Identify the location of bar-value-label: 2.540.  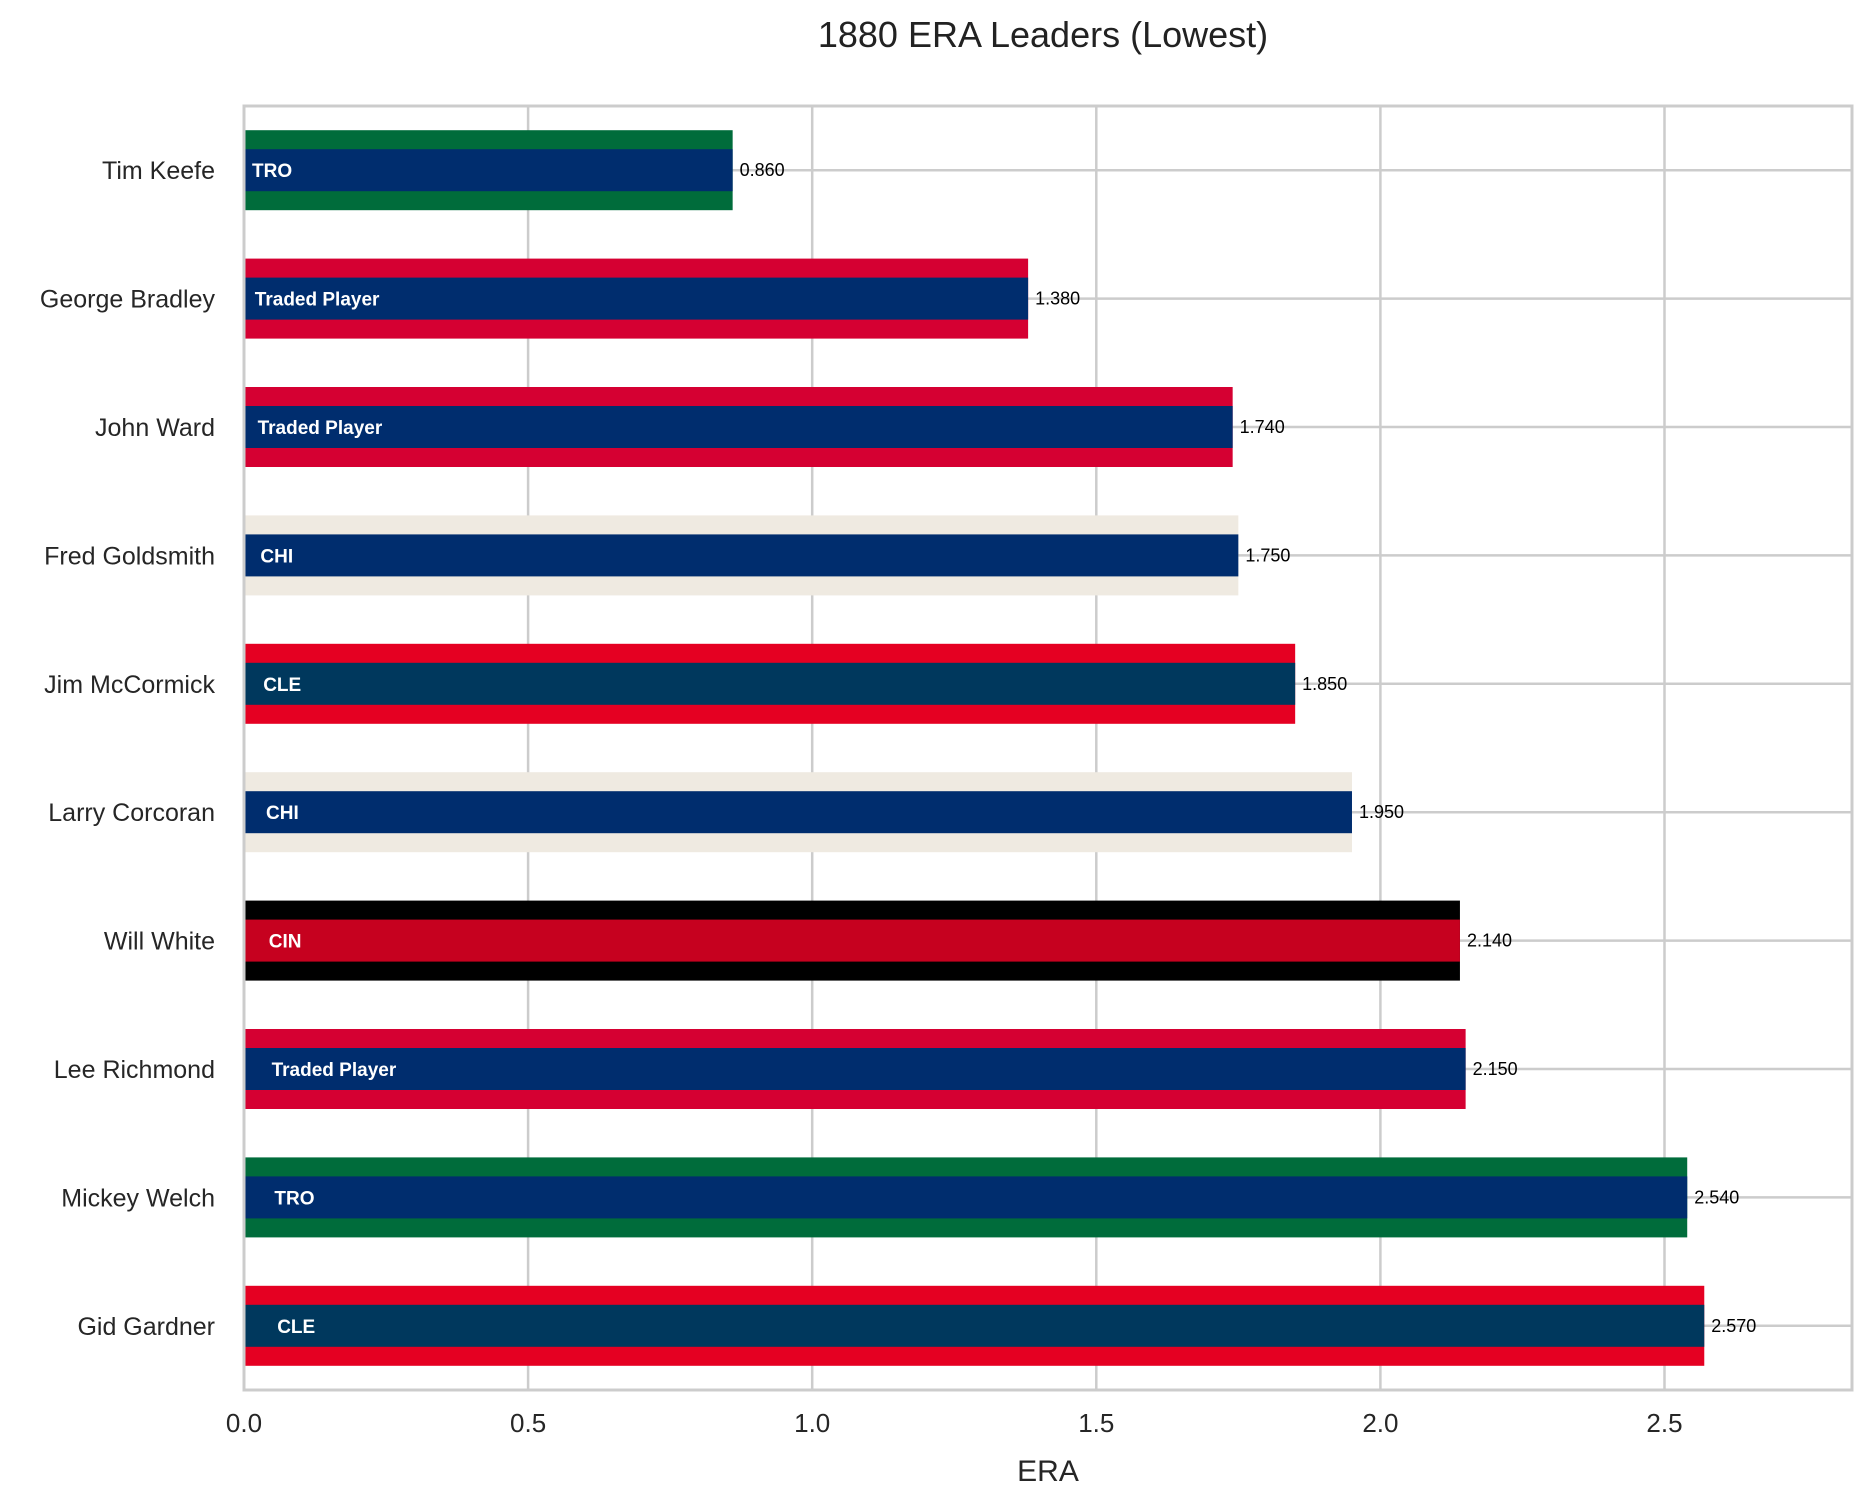
(1716, 1197).